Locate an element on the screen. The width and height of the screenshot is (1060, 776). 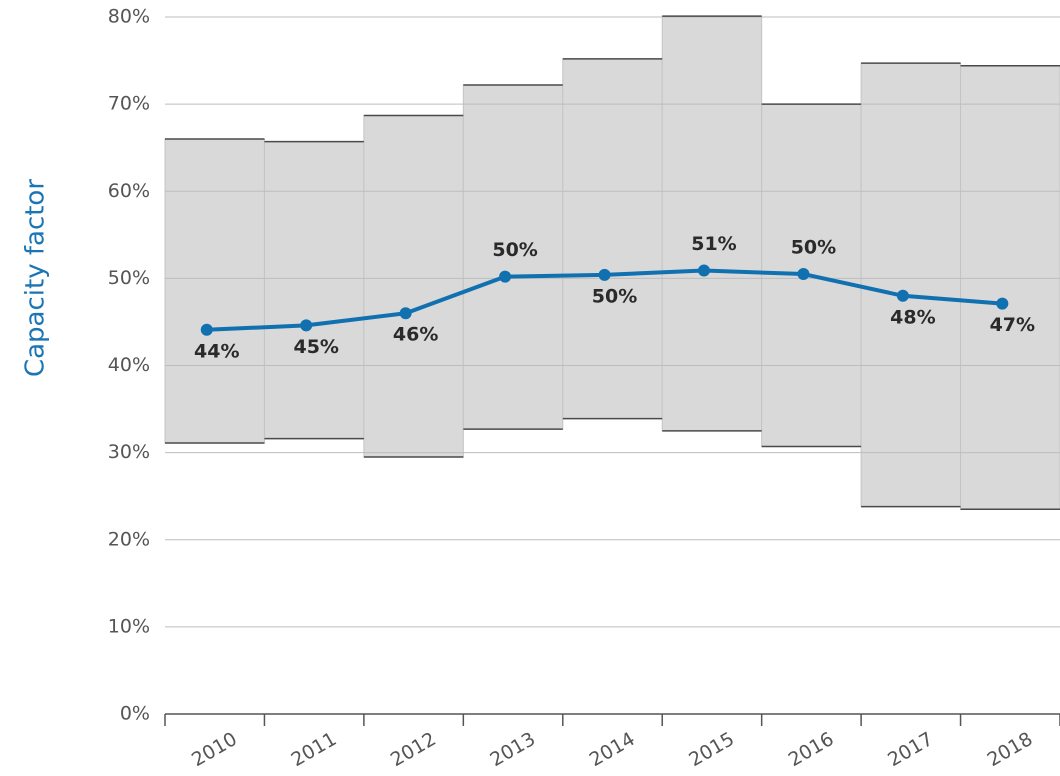
x-tick-label: 2011 is located at coordinates (313, 749).